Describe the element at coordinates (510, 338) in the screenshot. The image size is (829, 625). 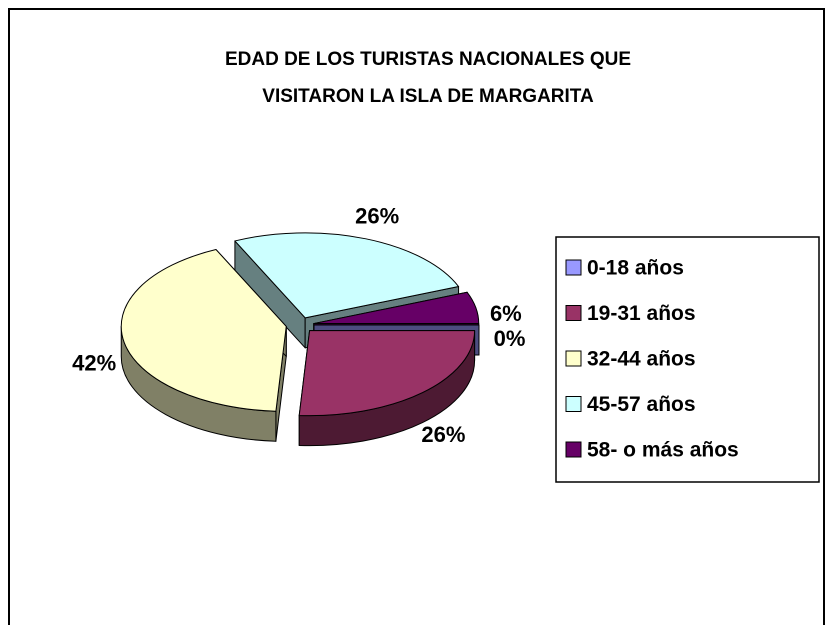
I see `data-label: 0%` at that location.